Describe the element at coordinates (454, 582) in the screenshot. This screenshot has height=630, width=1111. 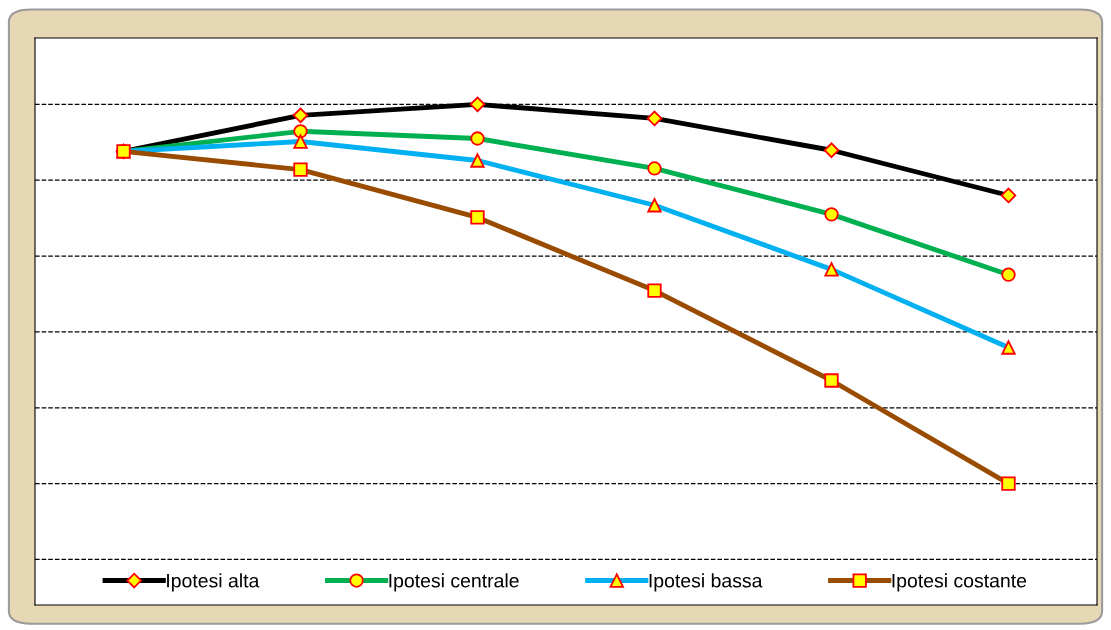
I see `legend-label: Ipotesi centrale` at that location.